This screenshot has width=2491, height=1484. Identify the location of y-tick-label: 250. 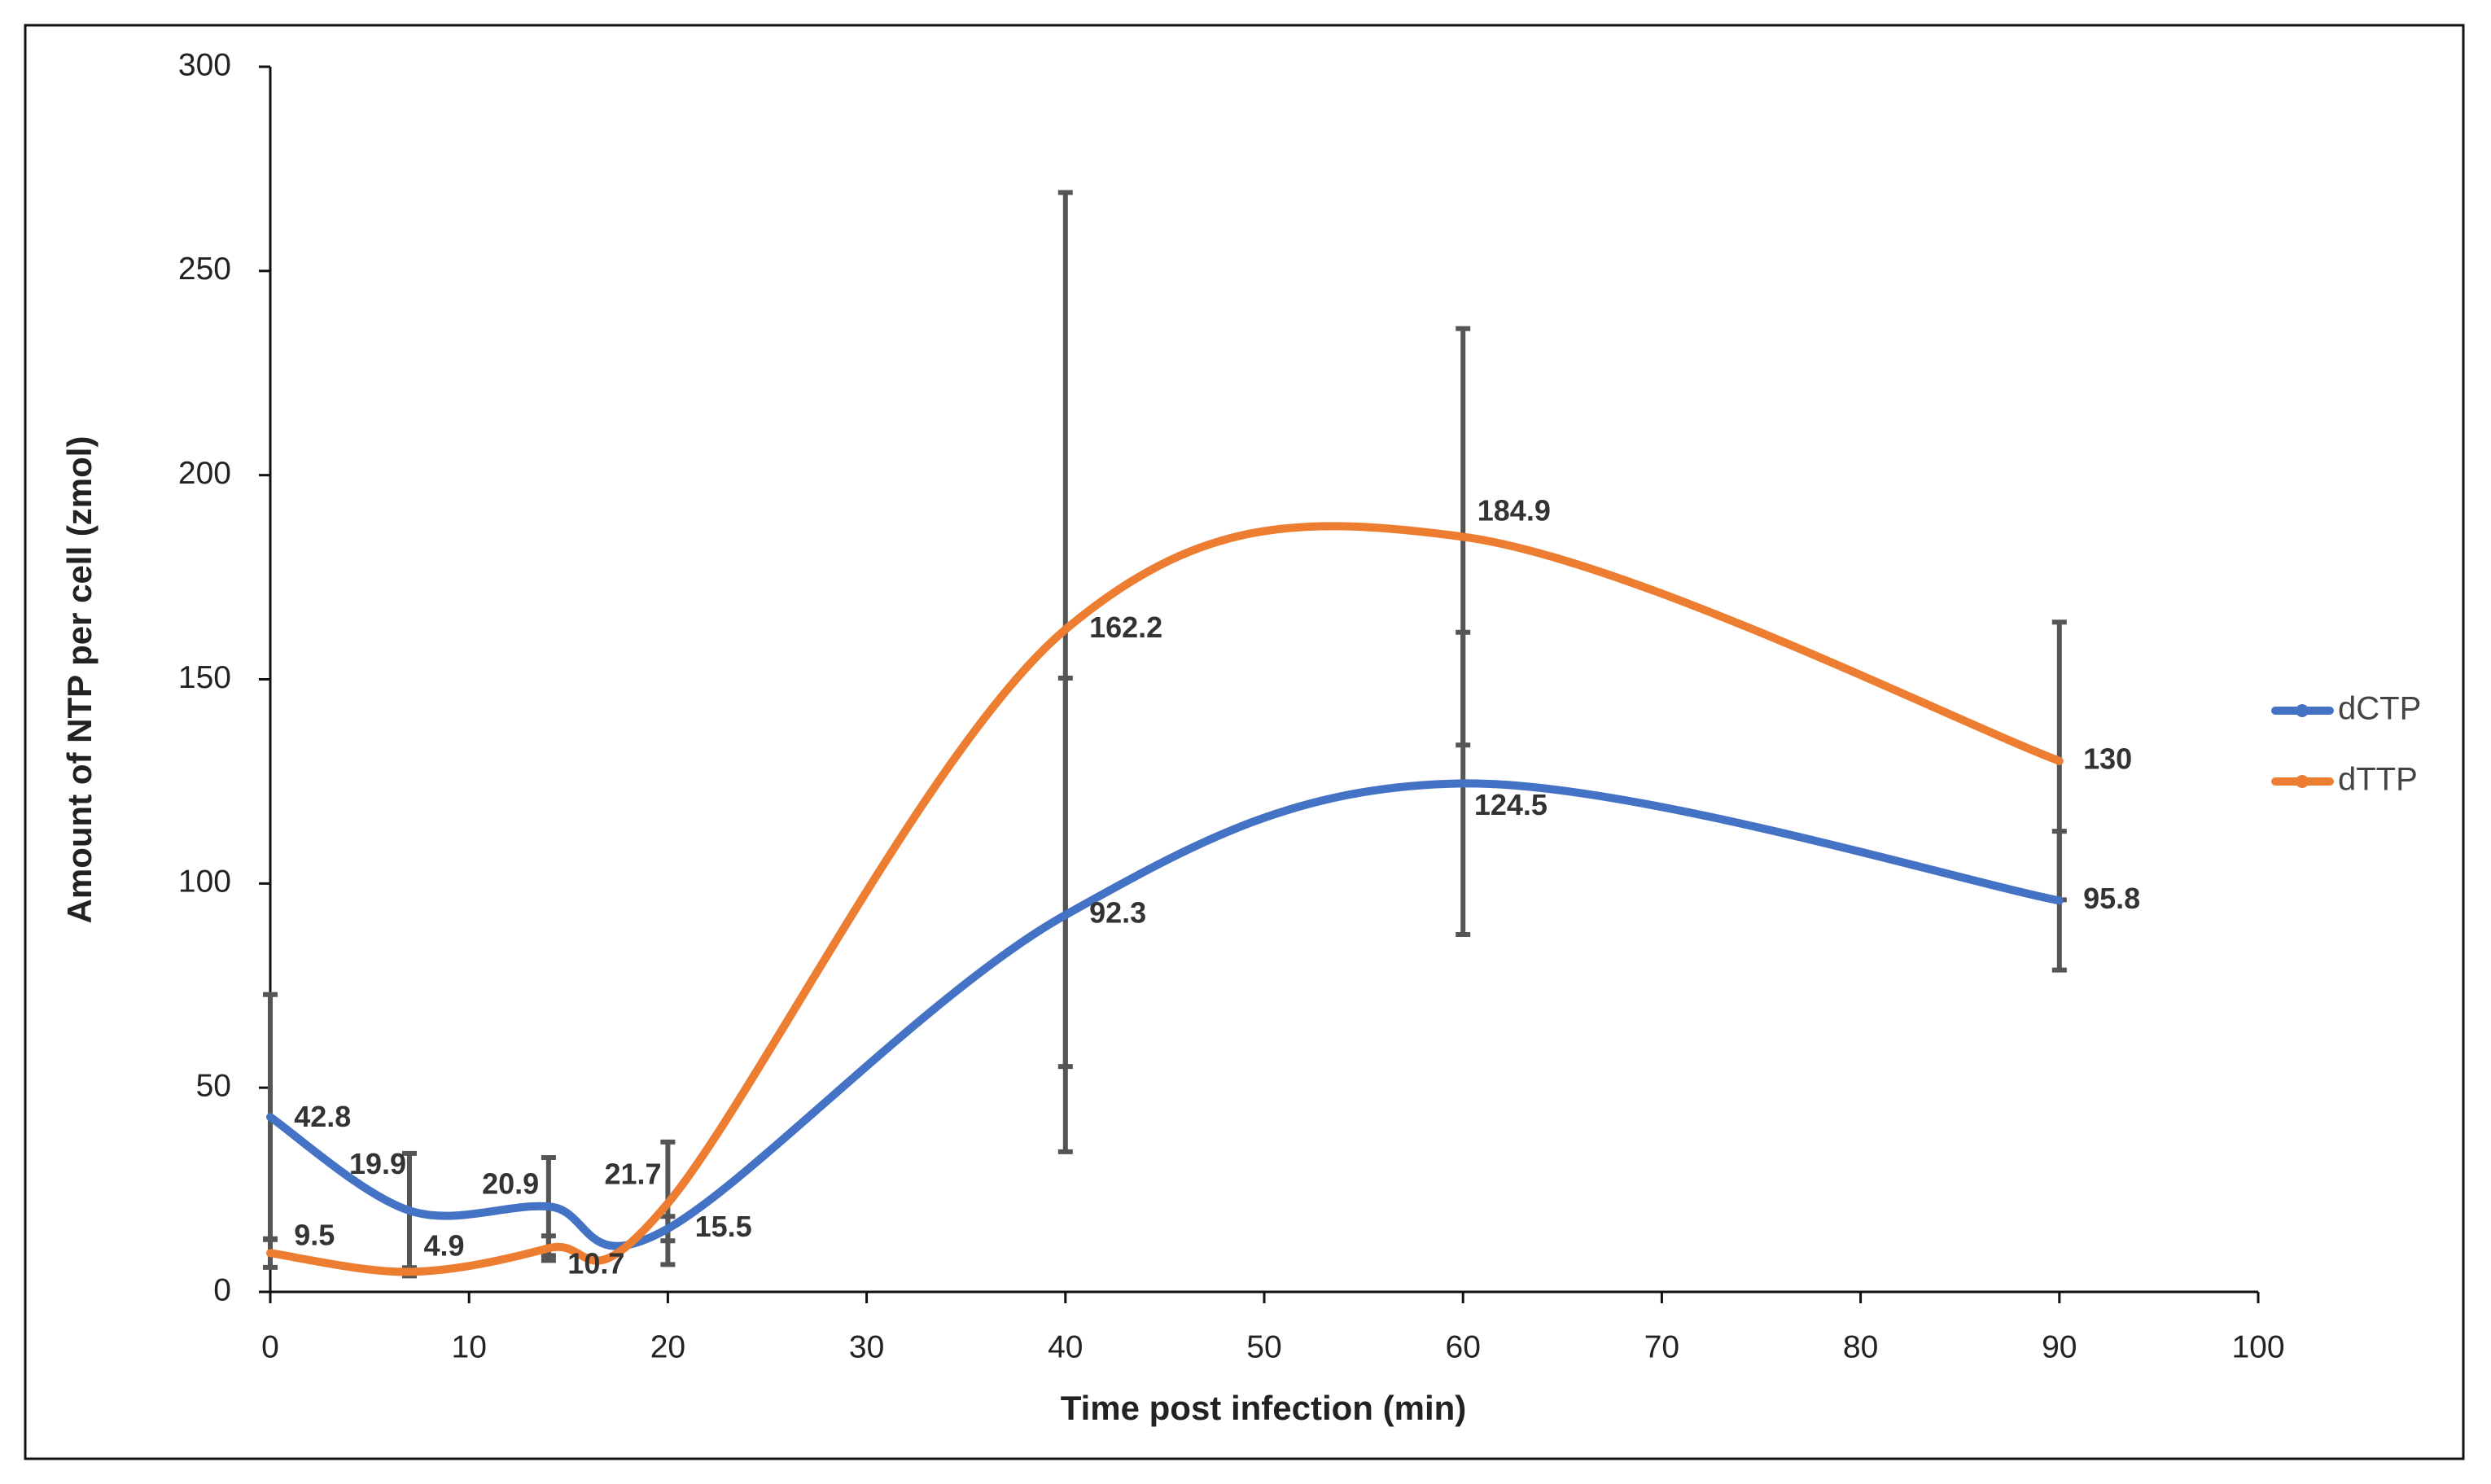
(204, 269).